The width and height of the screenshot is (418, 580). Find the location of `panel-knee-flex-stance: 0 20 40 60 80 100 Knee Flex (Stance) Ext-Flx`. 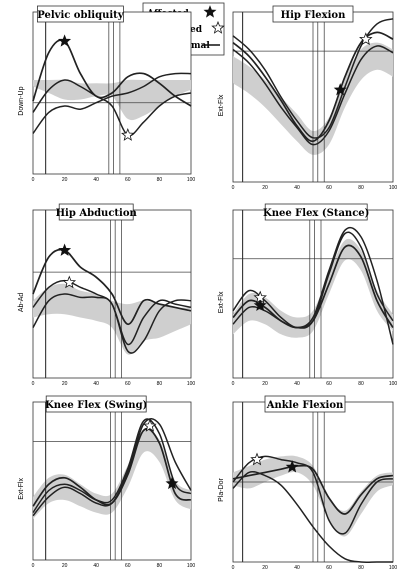

panel-knee-flex-stance: 0 20 40 60 80 100 Knee Flex (Stance) Ext-Flx is located at coordinates (308, 295).